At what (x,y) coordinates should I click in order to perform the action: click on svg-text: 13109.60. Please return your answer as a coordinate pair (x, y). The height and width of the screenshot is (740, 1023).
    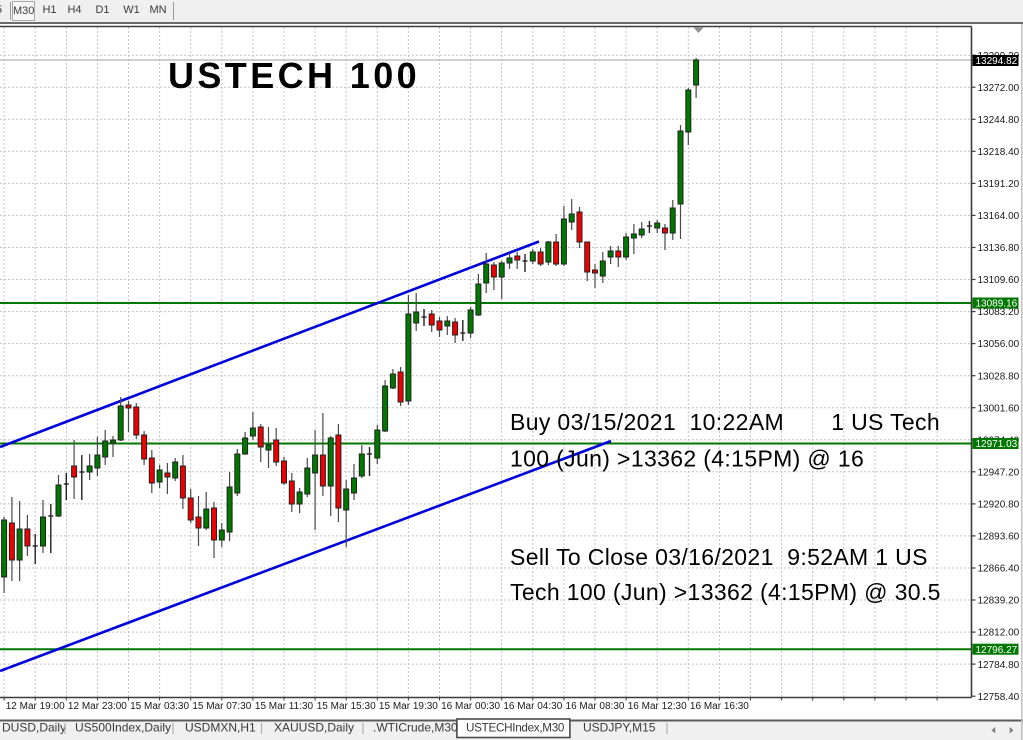
    Looking at the image, I should click on (999, 280).